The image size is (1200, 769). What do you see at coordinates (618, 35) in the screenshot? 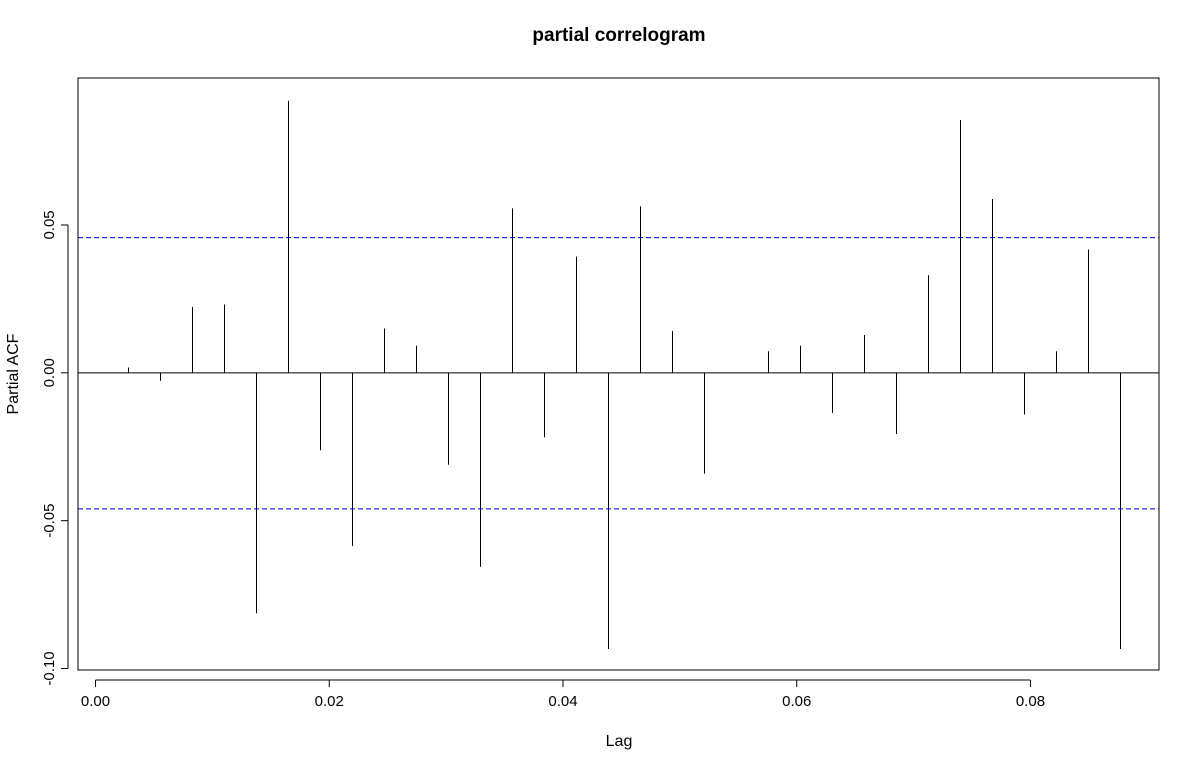
I see `chart-title: partial correlogram` at bounding box center [618, 35].